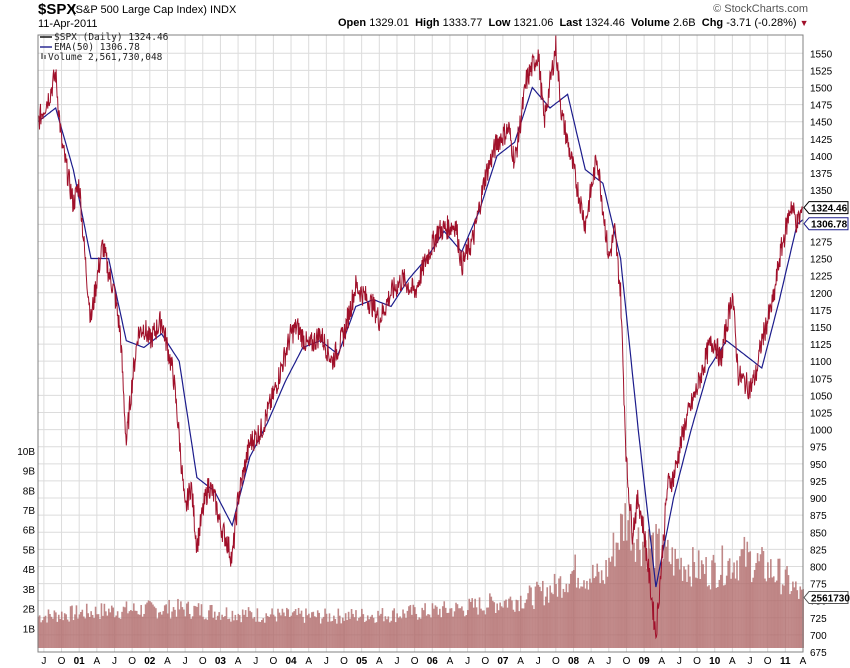 This screenshot has width=850, height=668. I want to click on time-tick-07: 07, so click(503, 661).